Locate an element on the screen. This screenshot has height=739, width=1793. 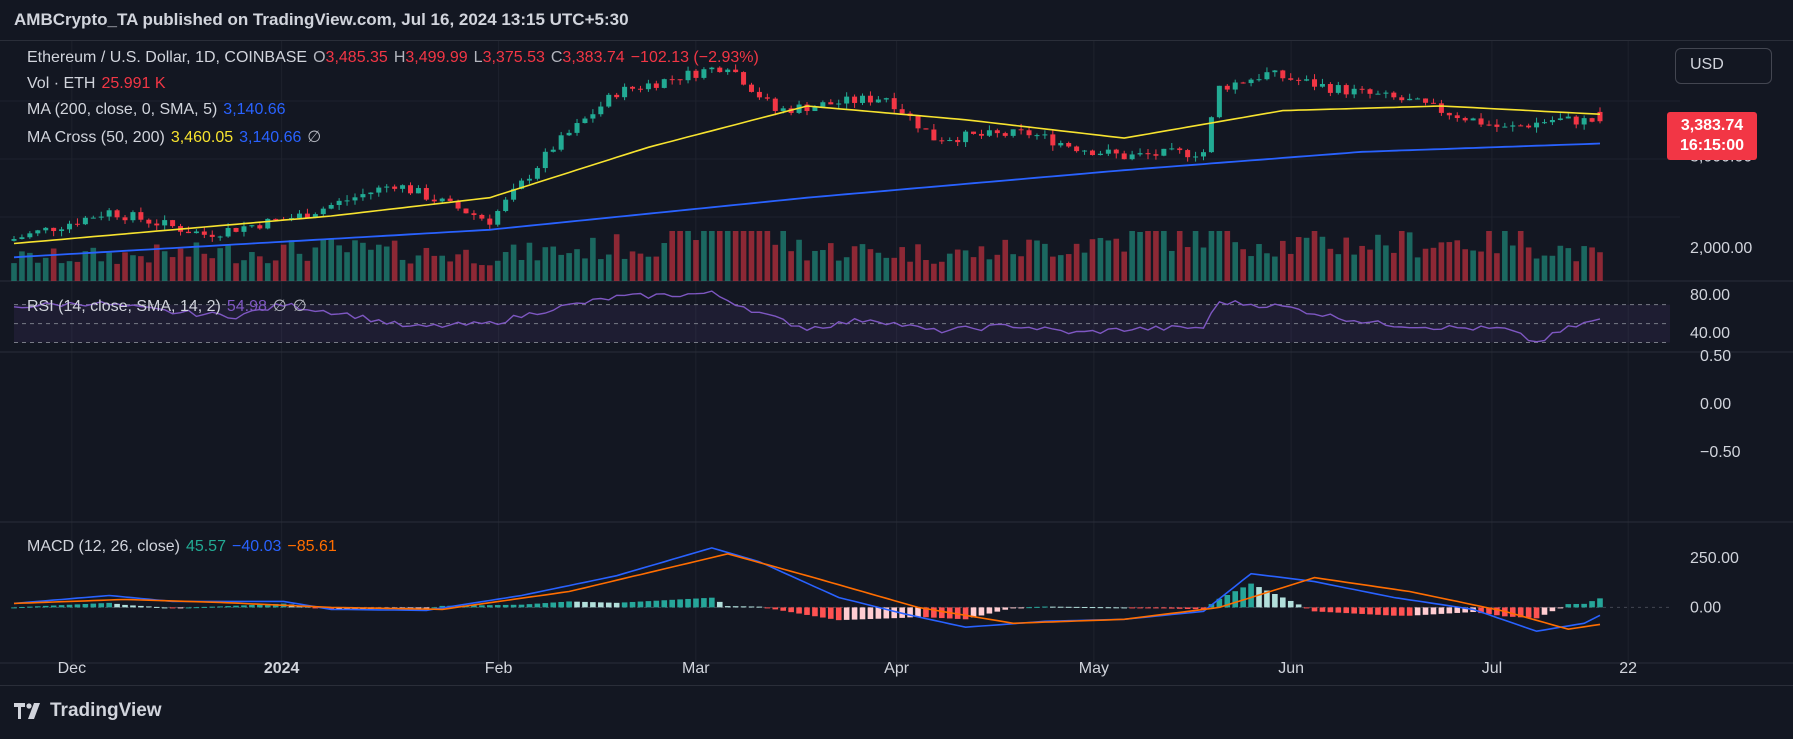
rsi-line is located at coordinates (807, 316).